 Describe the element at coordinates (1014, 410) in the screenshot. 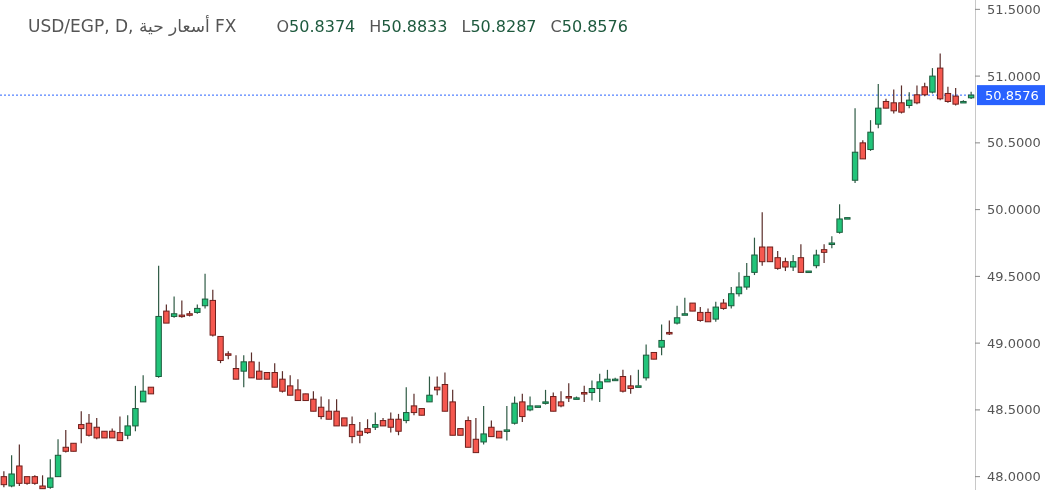

I see `y-tick-label: 48.5000` at that location.